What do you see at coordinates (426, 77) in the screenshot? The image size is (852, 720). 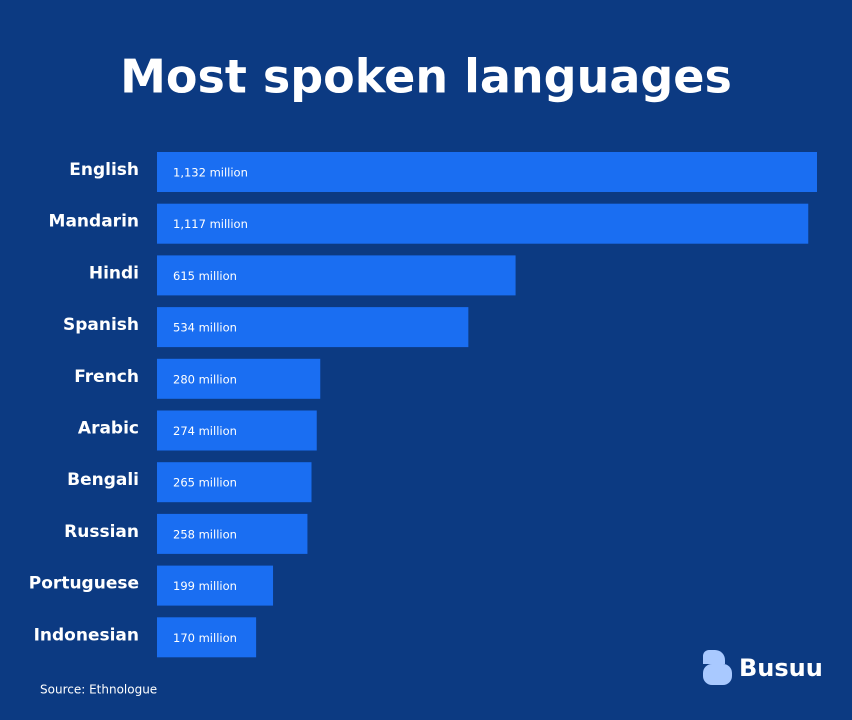 I see `chart-title: Most spoken languages` at bounding box center [426, 77].